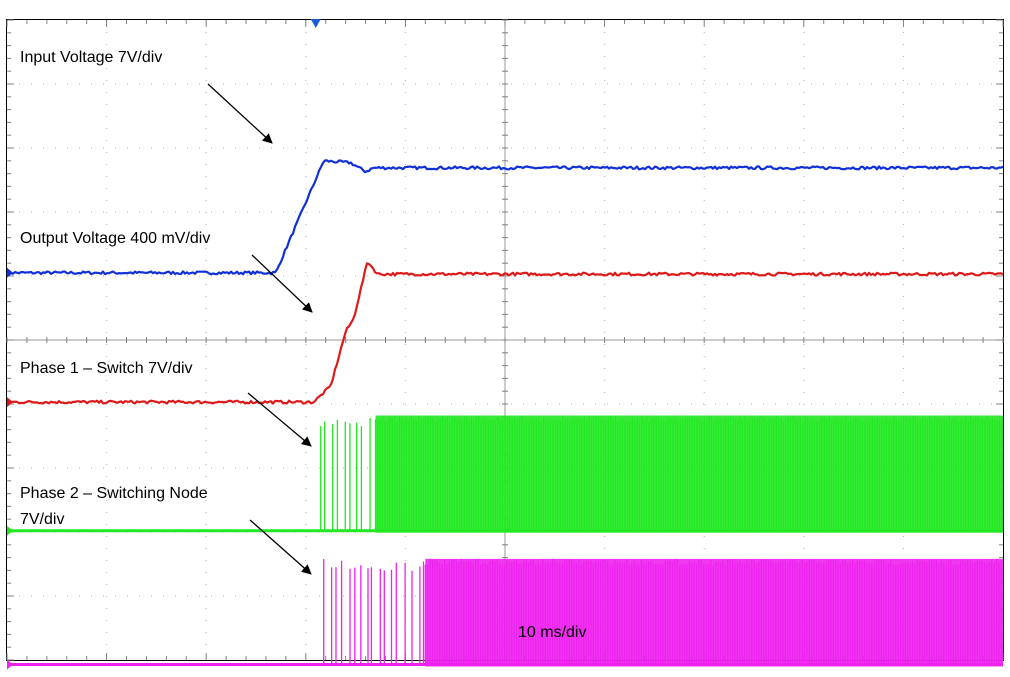 Image resolution: width=1010 pixels, height=677 pixels. I want to click on channel-4-switching-pulses, so click(713, 612).